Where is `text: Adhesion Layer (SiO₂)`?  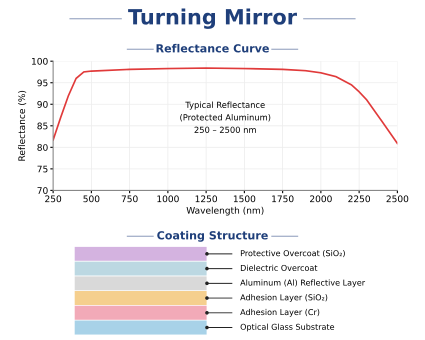 text: Adhesion Layer (SiO₂) is located at coordinates (284, 298).